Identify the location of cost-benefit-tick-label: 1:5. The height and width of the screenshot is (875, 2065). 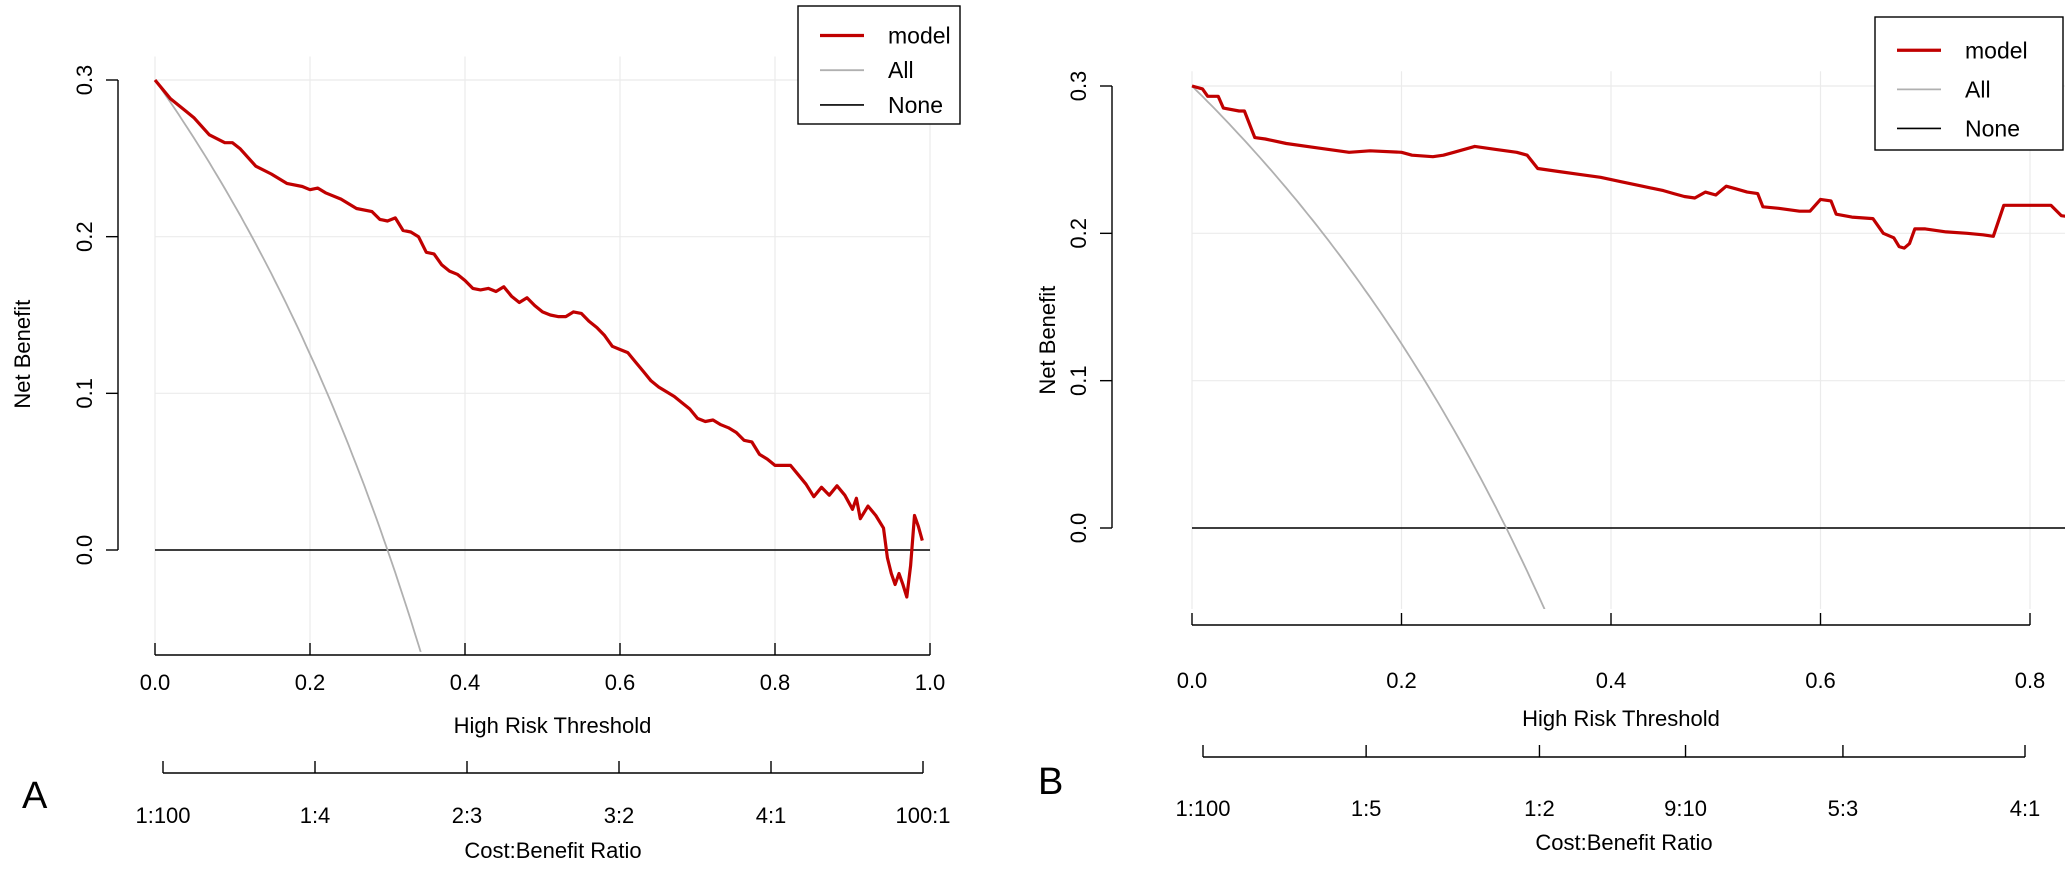
(1366, 808).